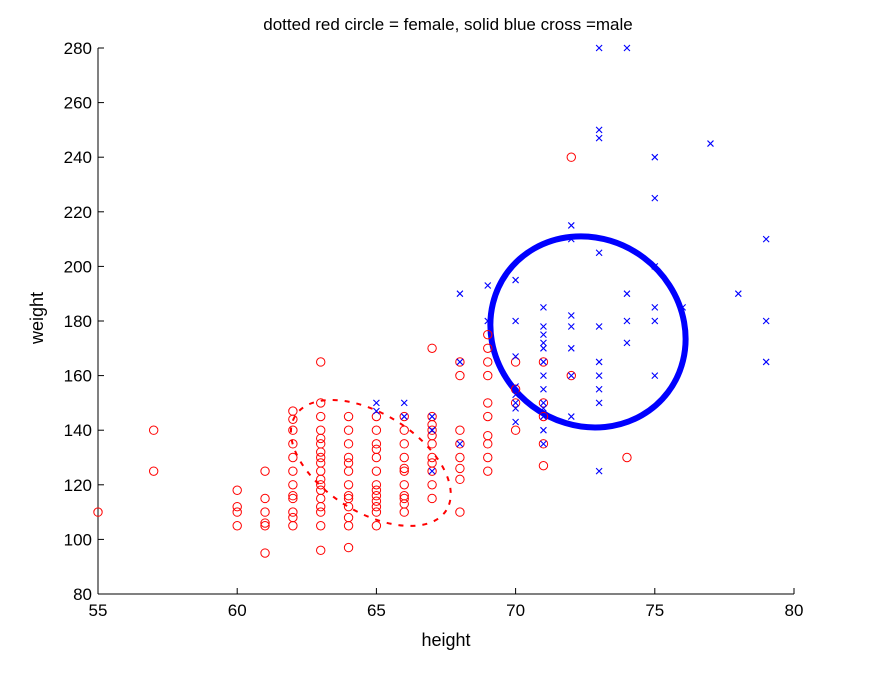 Image resolution: width=870 pixels, height=676 pixels. What do you see at coordinates (78, 430) in the screenshot?
I see `y-tick-label: 140` at bounding box center [78, 430].